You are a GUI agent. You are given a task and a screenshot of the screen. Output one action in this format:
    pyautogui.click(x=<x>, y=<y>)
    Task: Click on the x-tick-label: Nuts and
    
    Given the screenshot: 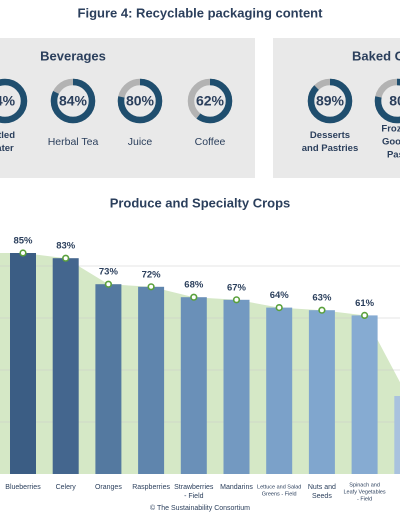 What is the action you would take?
    pyautogui.click(x=322, y=487)
    